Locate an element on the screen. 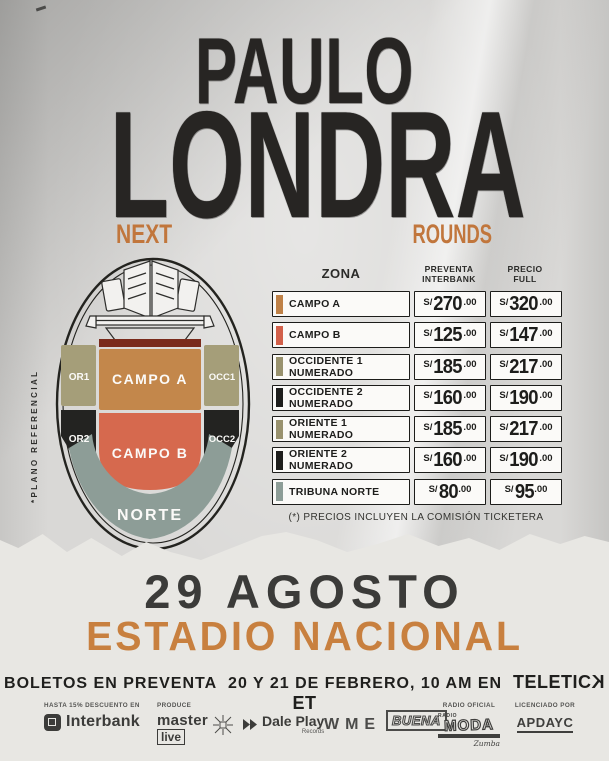 The width and height of the screenshot is (609, 761). full-price-cell: S/217.00 is located at coordinates (526, 366).